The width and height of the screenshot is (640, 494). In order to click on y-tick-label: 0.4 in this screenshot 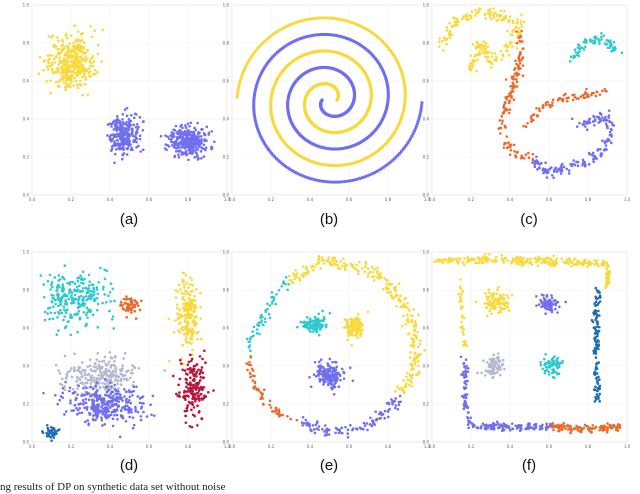, I will do `click(26, 366)`.